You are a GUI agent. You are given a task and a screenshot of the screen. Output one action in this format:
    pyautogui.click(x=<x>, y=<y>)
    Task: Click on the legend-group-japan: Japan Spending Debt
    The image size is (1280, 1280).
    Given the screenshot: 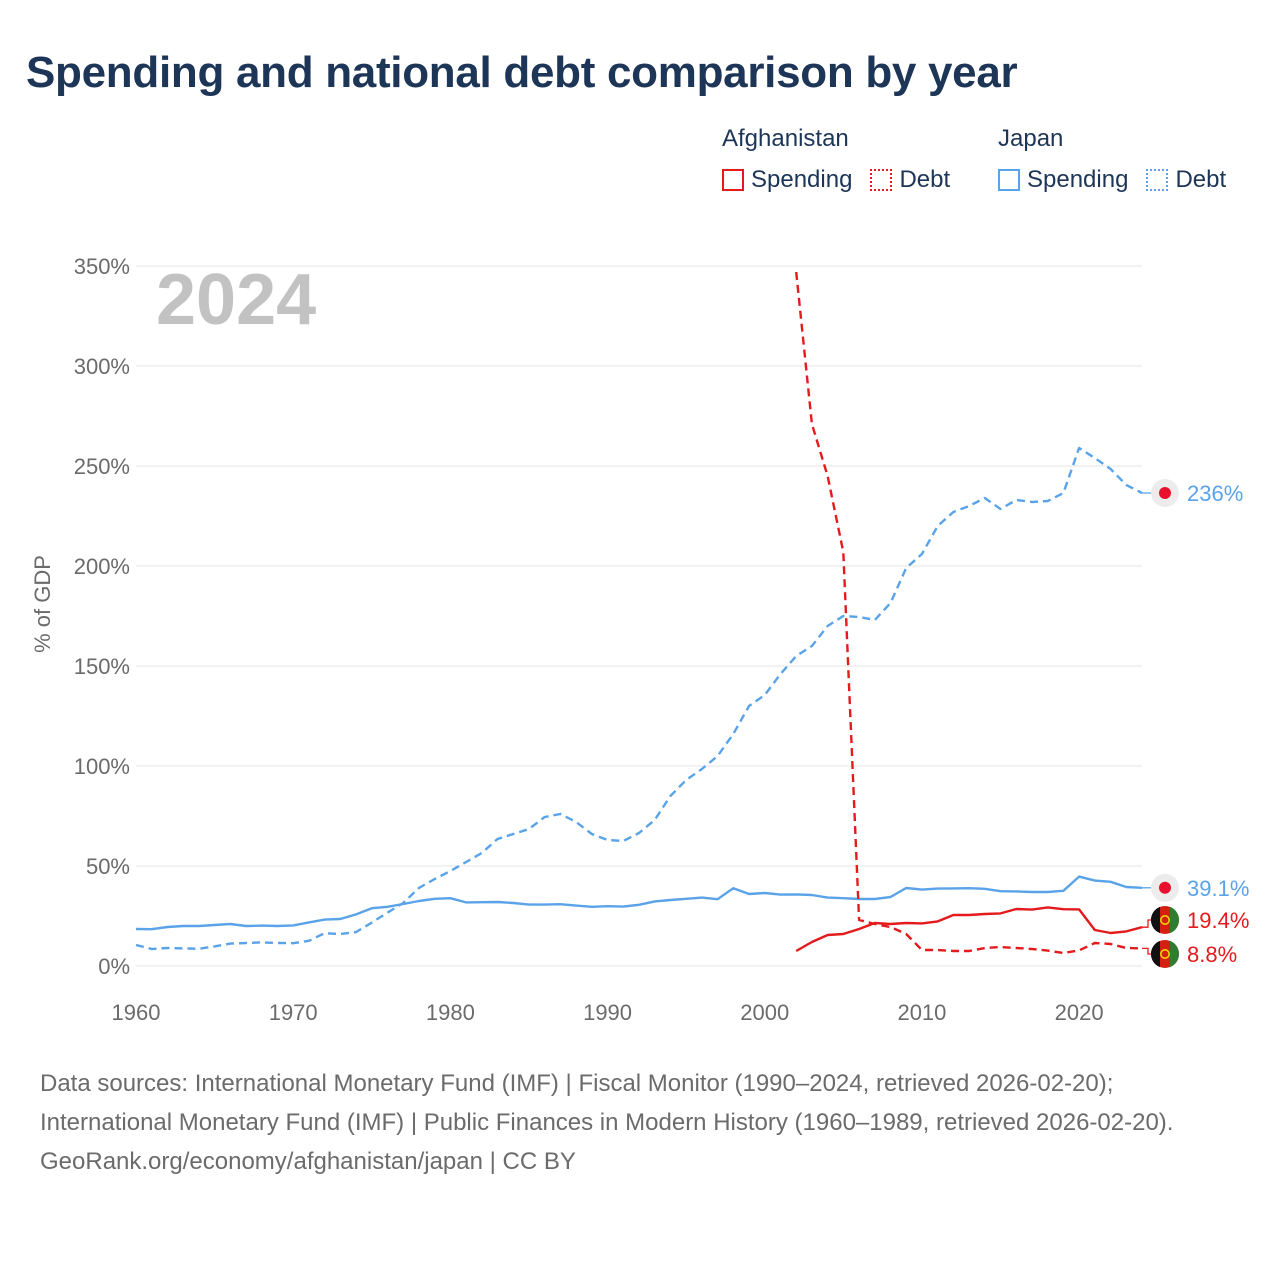 What is the action you would take?
    pyautogui.click(x=1121, y=159)
    